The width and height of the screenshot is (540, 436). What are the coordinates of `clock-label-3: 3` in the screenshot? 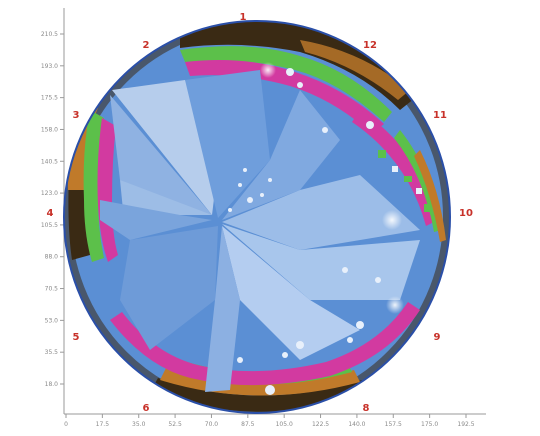 It's located at (76, 115).